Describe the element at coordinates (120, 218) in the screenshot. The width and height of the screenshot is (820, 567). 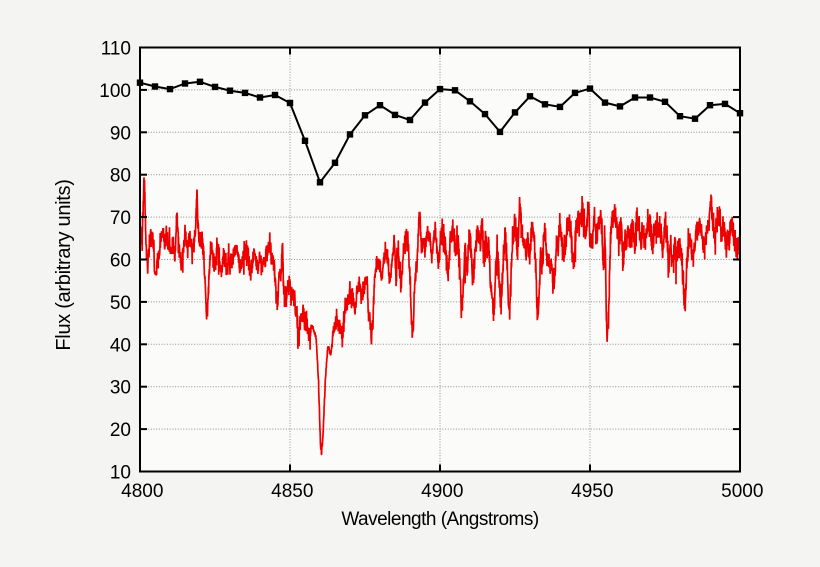
I see `svg-text: 70` at that location.